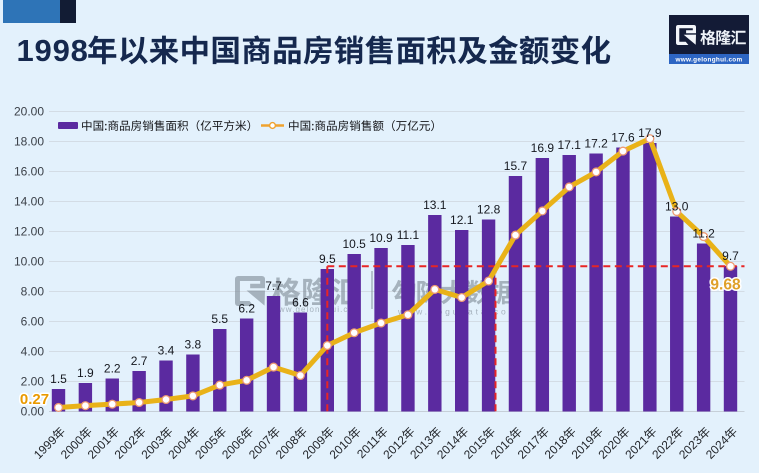 This screenshot has height=473, width=759. Describe the element at coordinates (29, 142) in the screenshot. I see `svg-text: 18.00` at that location.